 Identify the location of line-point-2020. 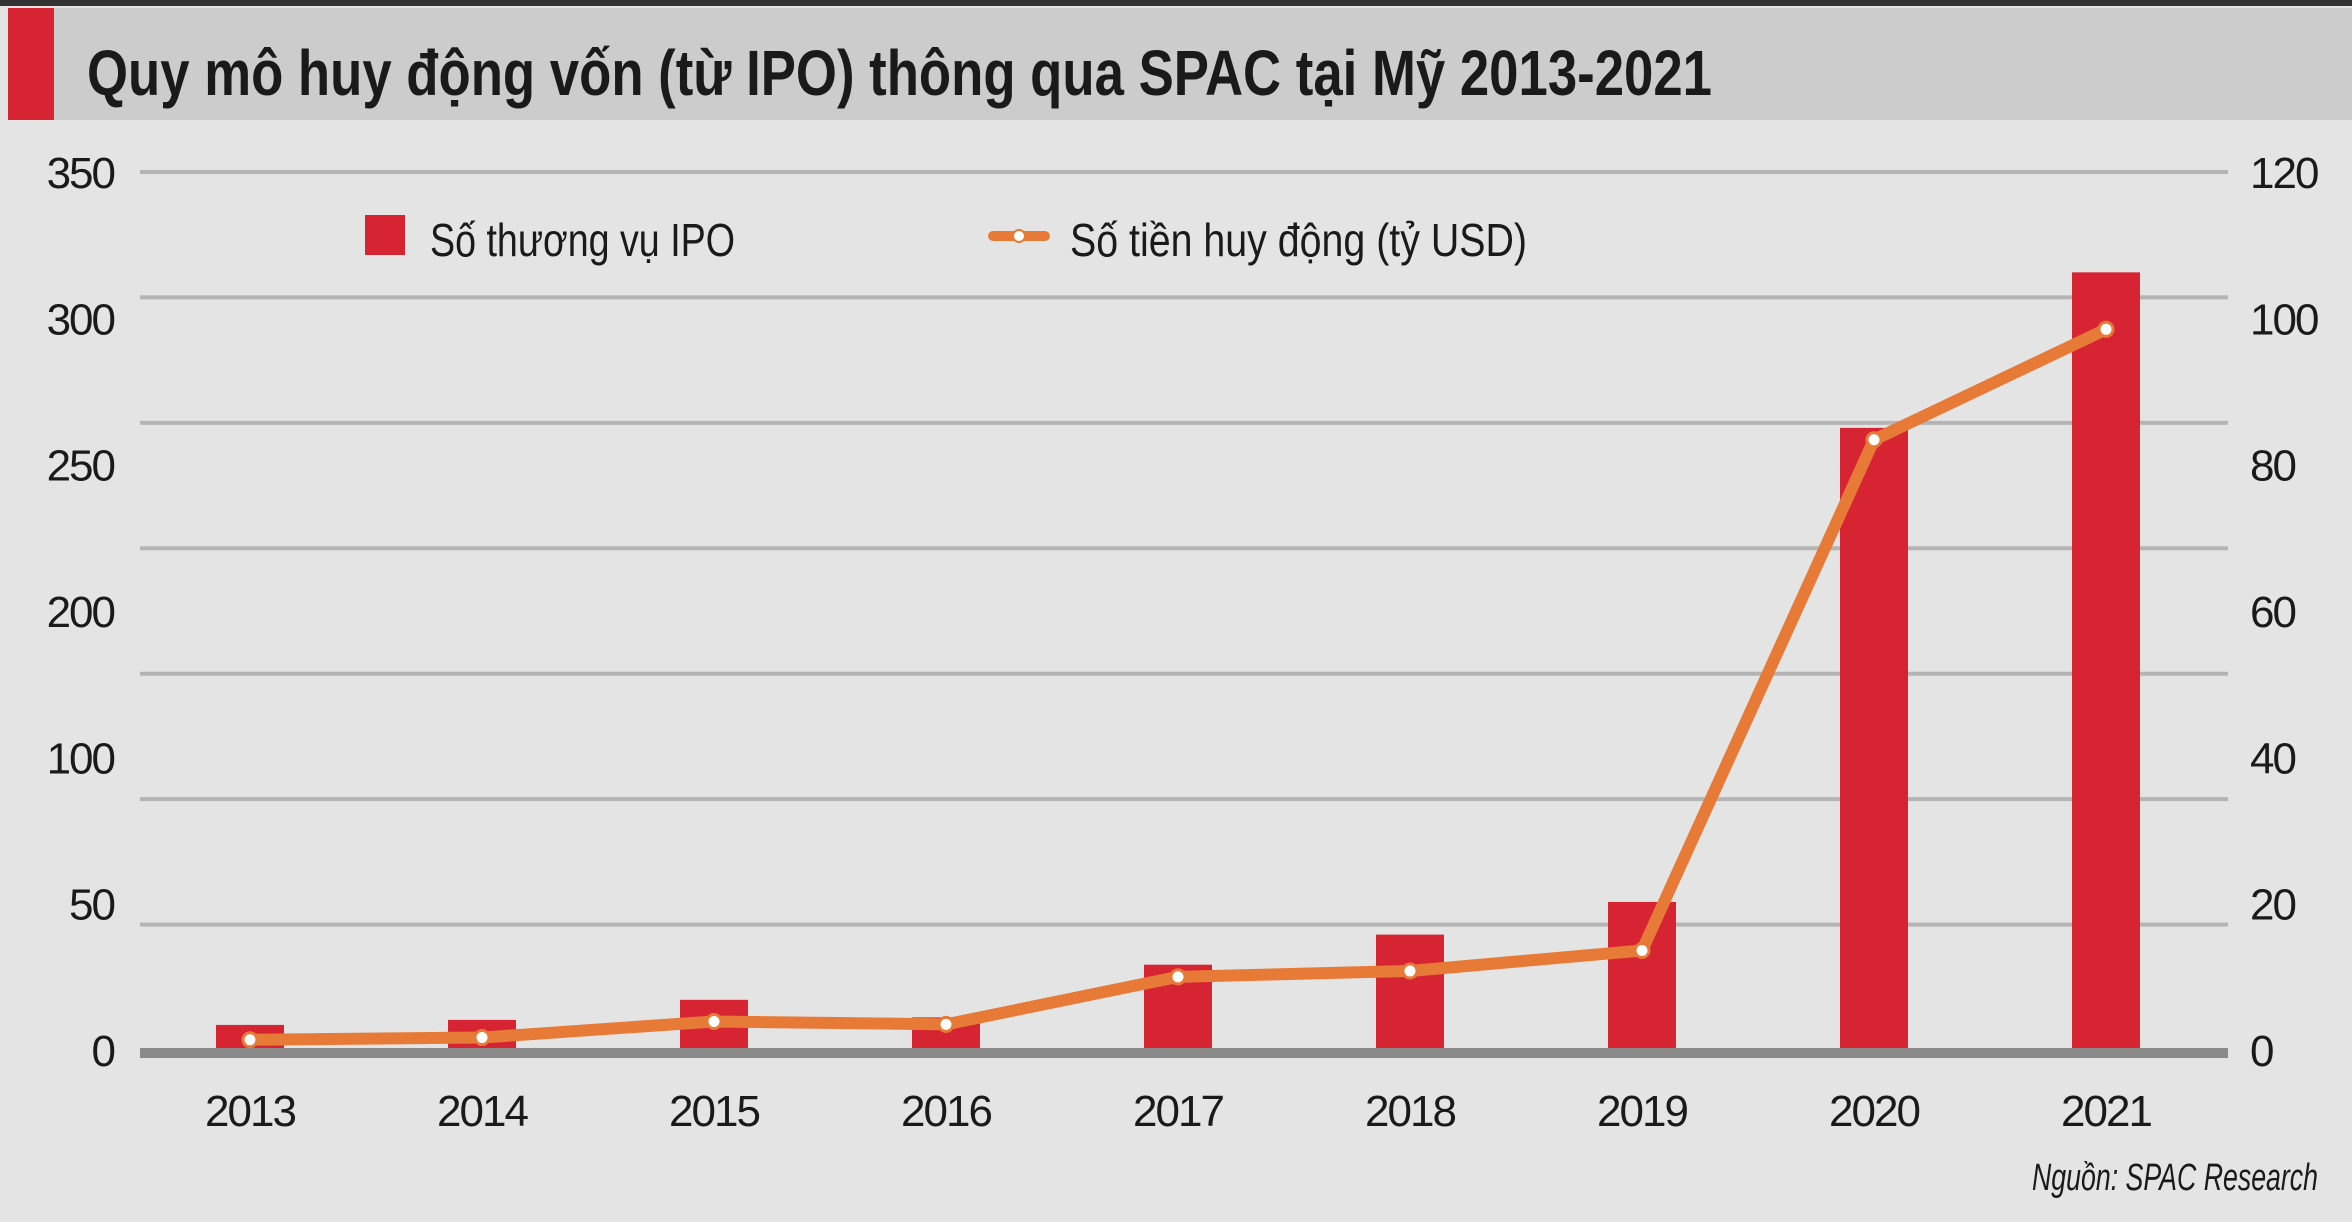
(1874, 440).